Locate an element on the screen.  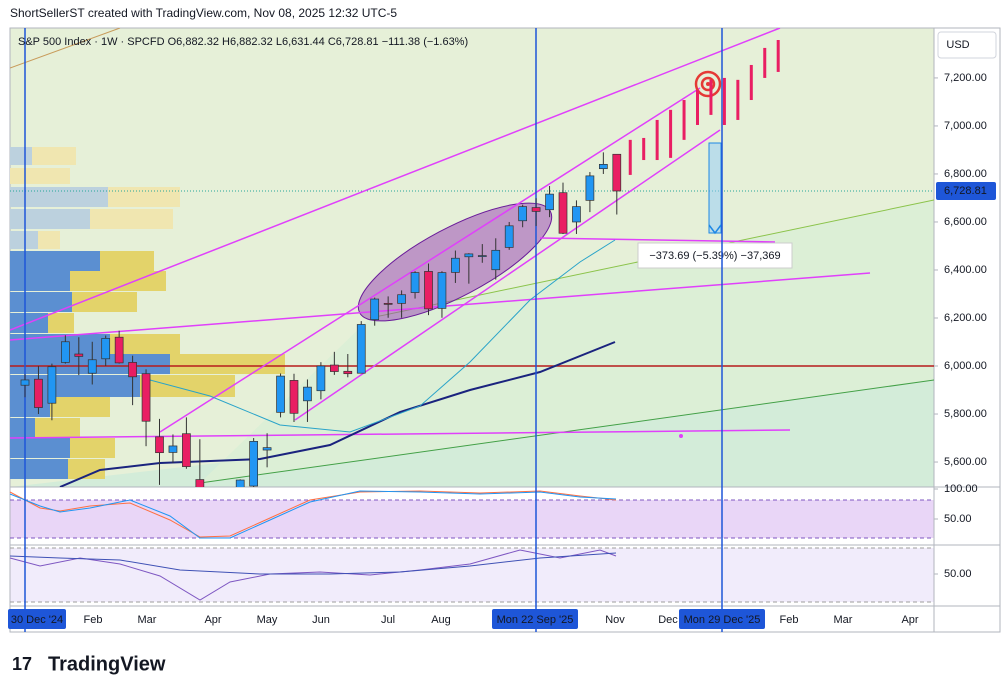
rsi-ma is located at coordinates (313, 563).